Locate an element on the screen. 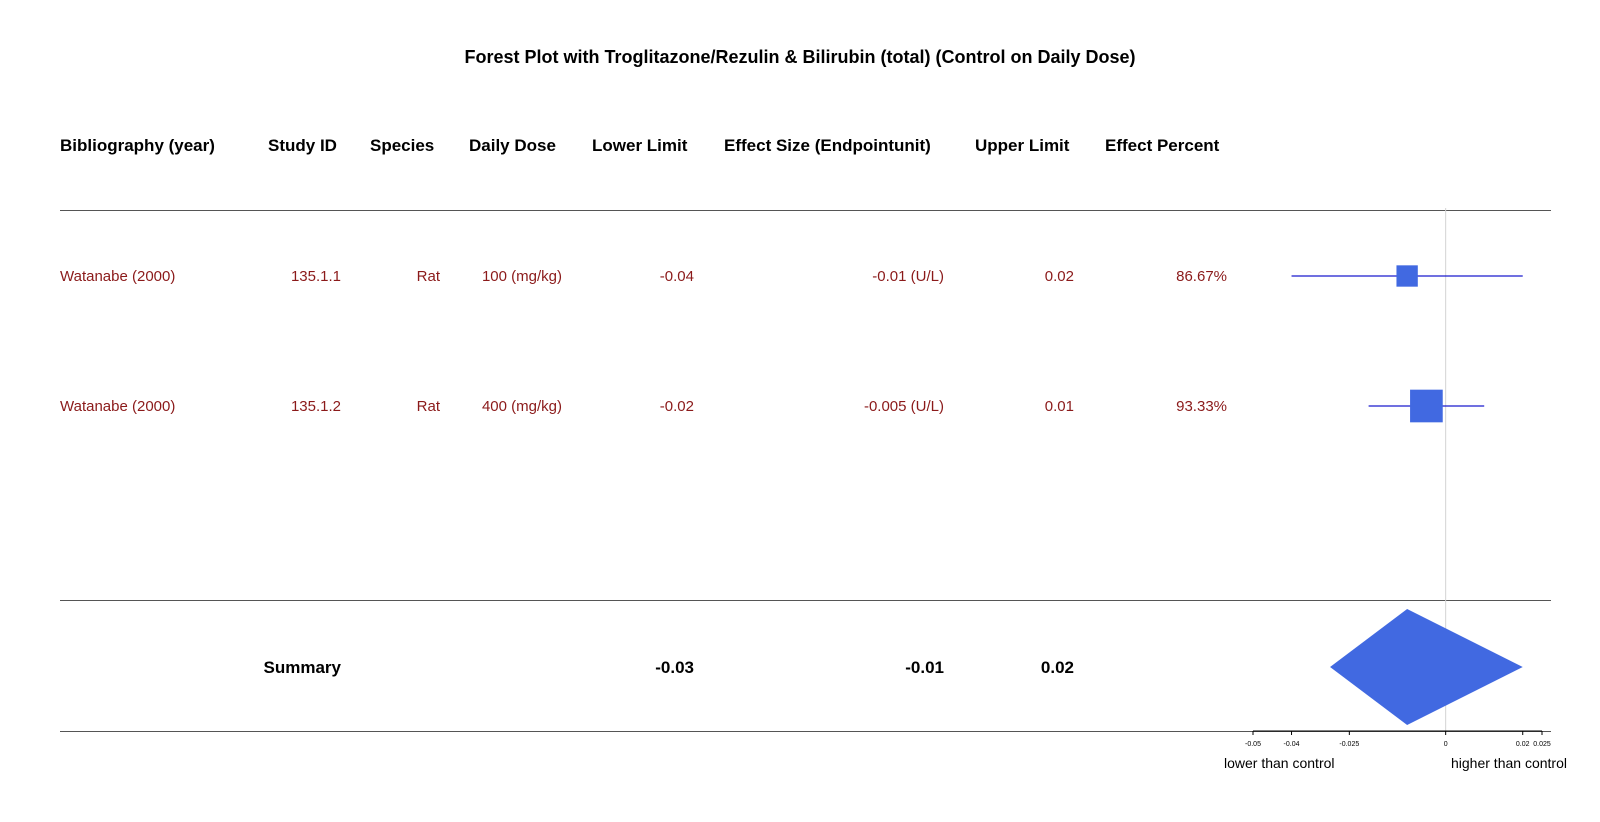  row1-effect-size: -0.01 (U/L) is located at coordinates (908, 276).